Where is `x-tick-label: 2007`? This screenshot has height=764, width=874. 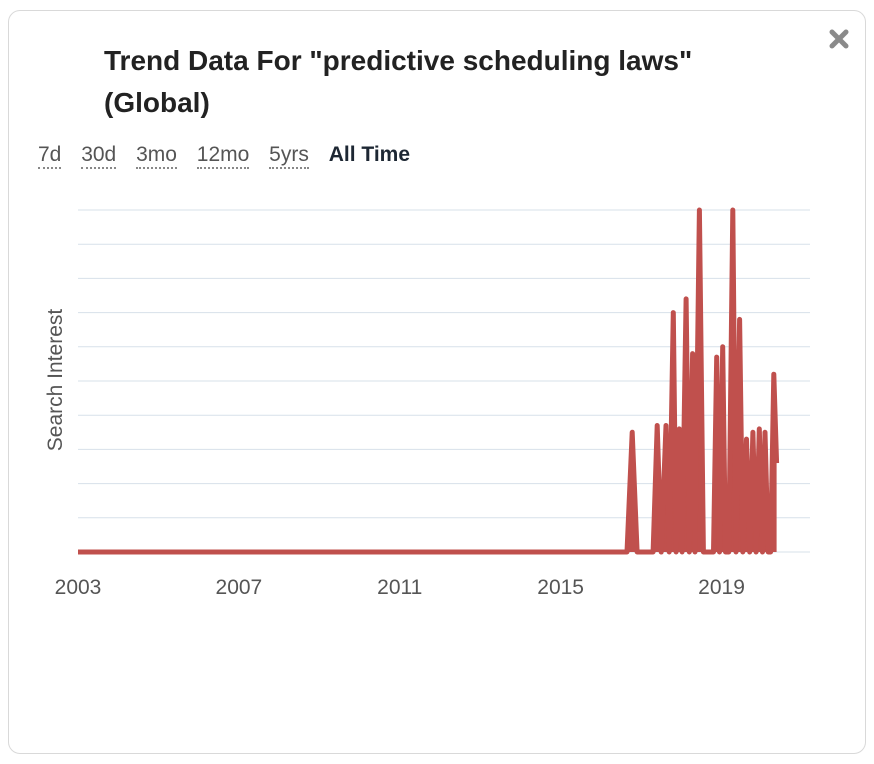
x-tick-label: 2007 is located at coordinates (239, 587).